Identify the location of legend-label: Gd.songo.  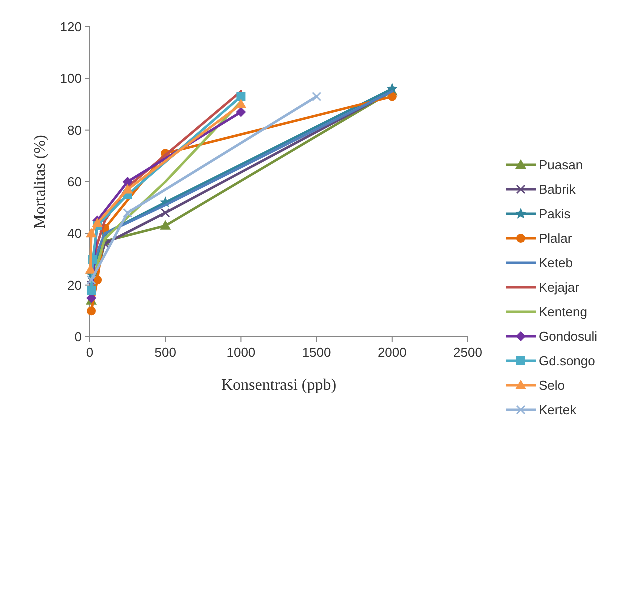
(567, 361).